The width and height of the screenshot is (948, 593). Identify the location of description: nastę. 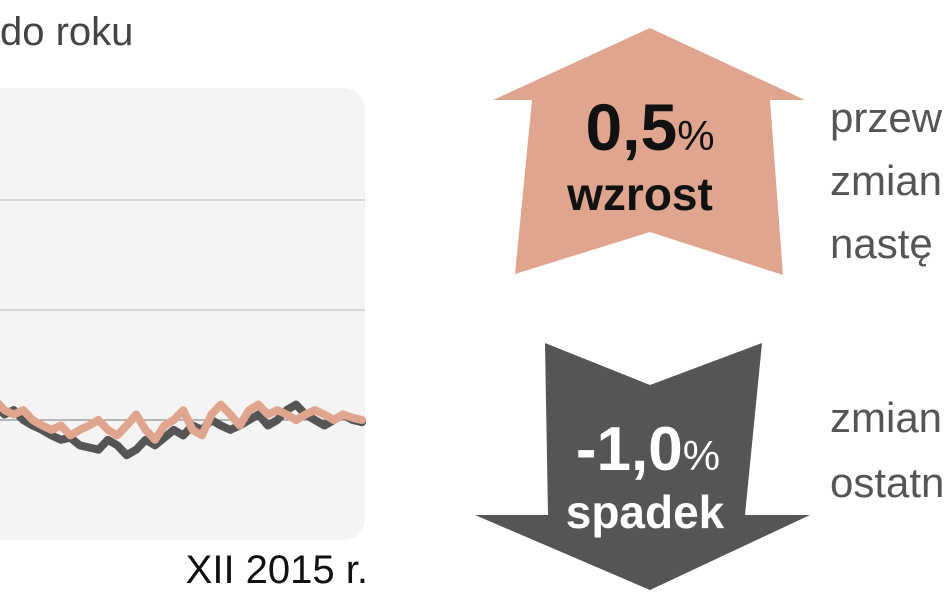
(881, 243).